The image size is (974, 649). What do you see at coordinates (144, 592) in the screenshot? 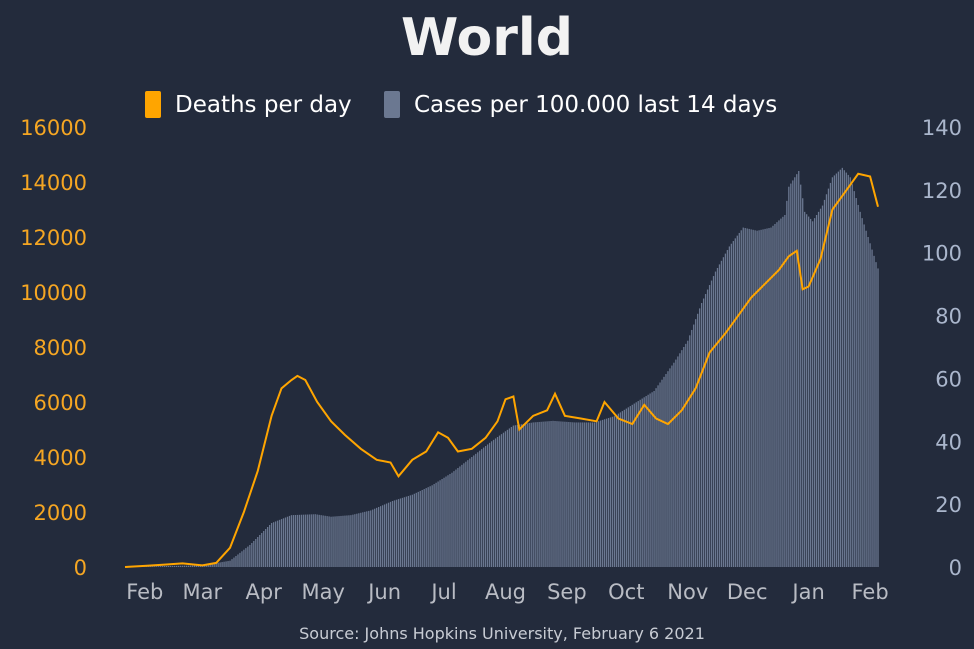
I see `x-tick-label: Feb` at bounding box center [144, 592].